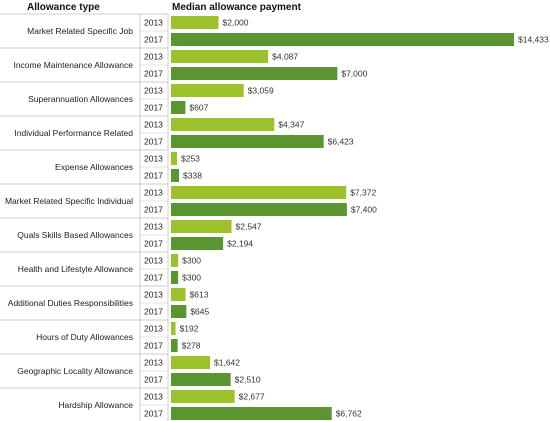 Image resolution: width=550 pixels, height=421 pixels. I want to click on value-label: $1,642, so click(227, 363).